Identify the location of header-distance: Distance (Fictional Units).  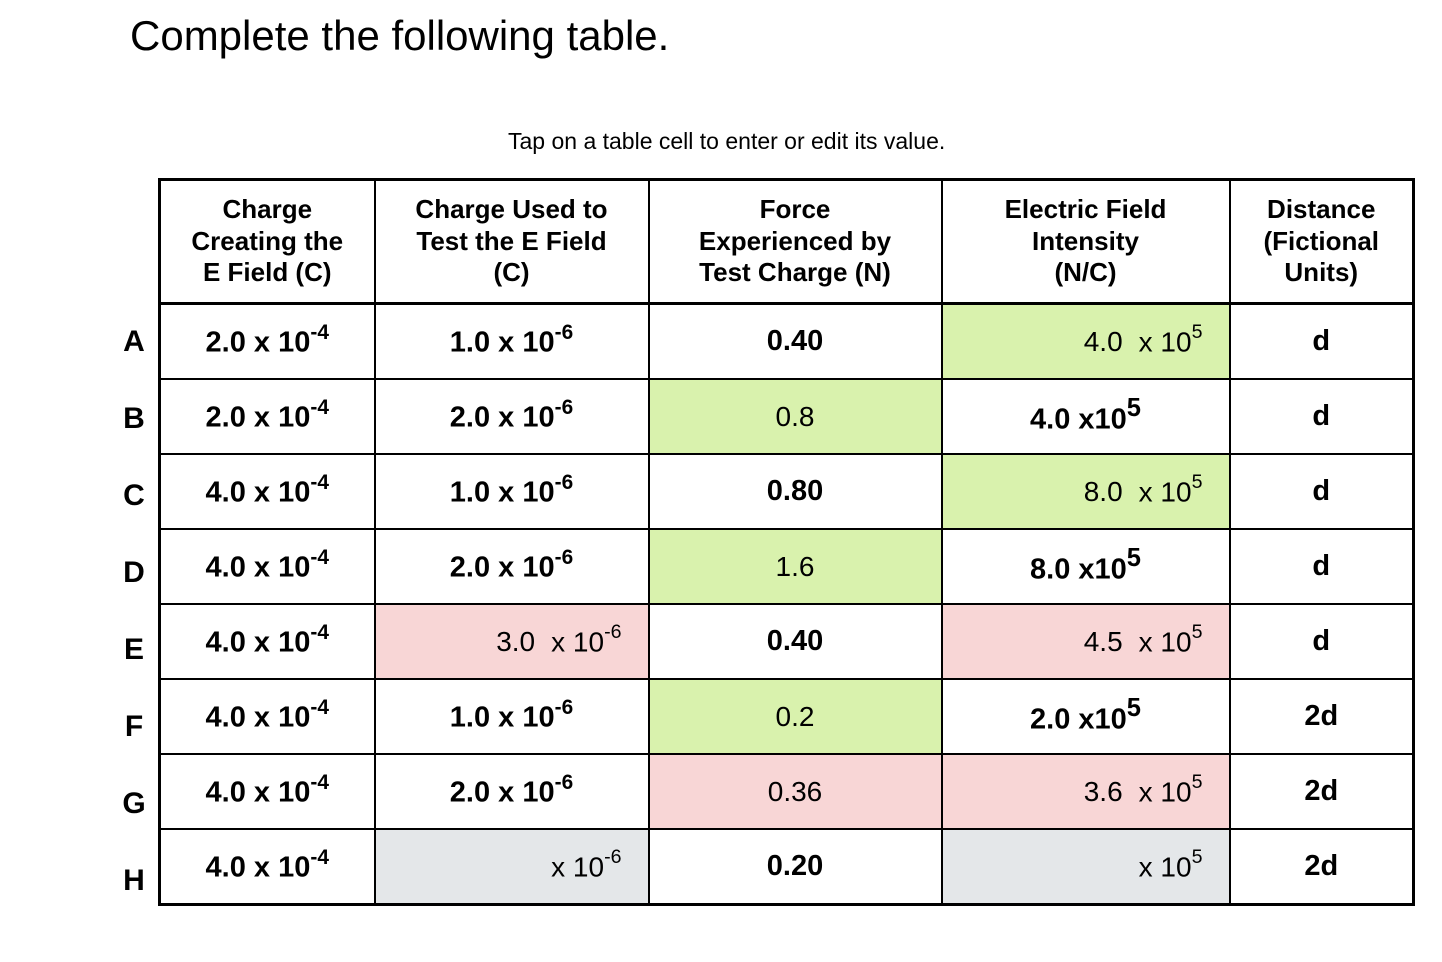
(1321, 241).